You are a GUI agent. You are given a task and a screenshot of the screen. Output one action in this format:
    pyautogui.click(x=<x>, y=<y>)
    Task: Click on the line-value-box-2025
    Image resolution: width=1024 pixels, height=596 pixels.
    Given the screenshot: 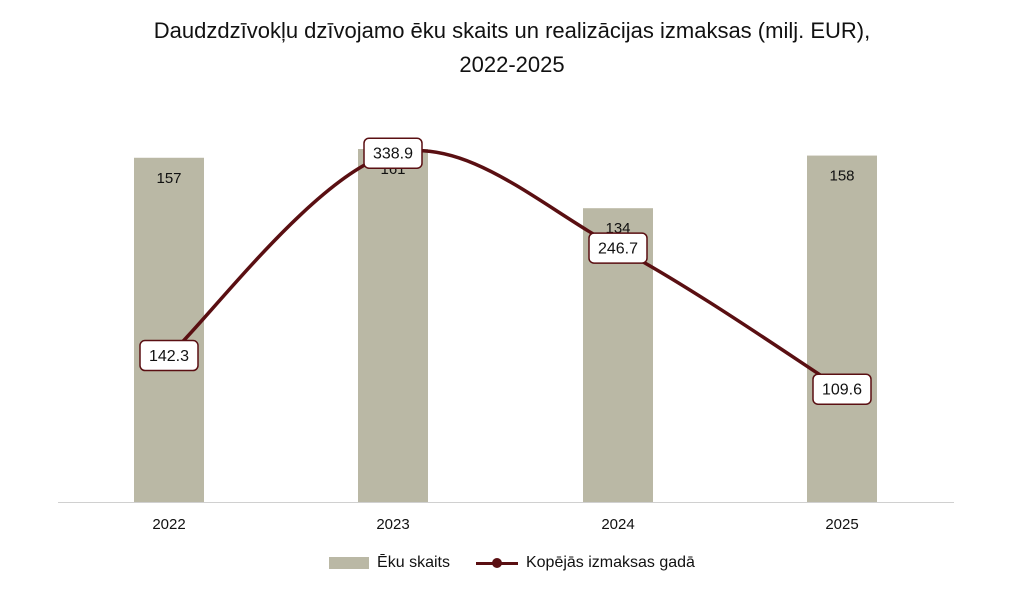 What is the action you would take?
    pyautogui.click(x=842, y=389)
    